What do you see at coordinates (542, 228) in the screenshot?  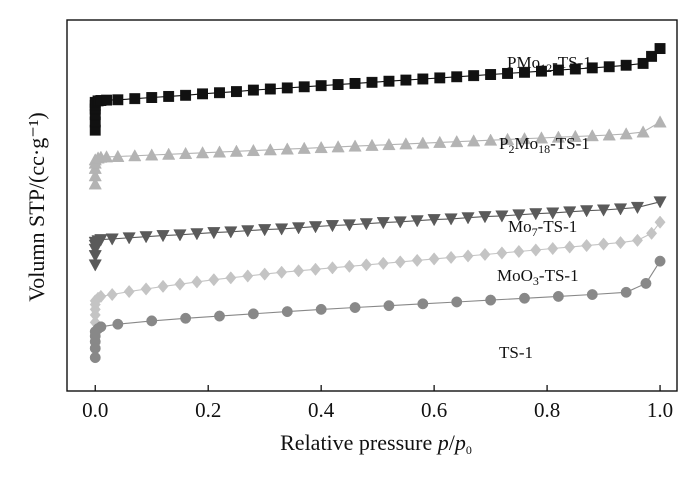 I see `series-label-2: Mo7-TS-1` at bounding box center [542, 228].